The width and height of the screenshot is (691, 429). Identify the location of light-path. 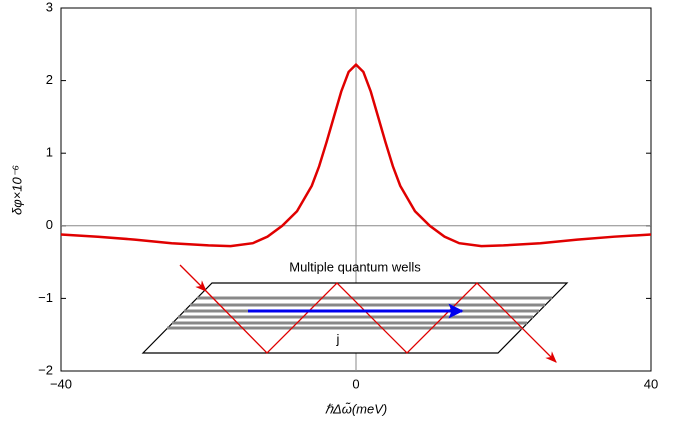
(381, 322).